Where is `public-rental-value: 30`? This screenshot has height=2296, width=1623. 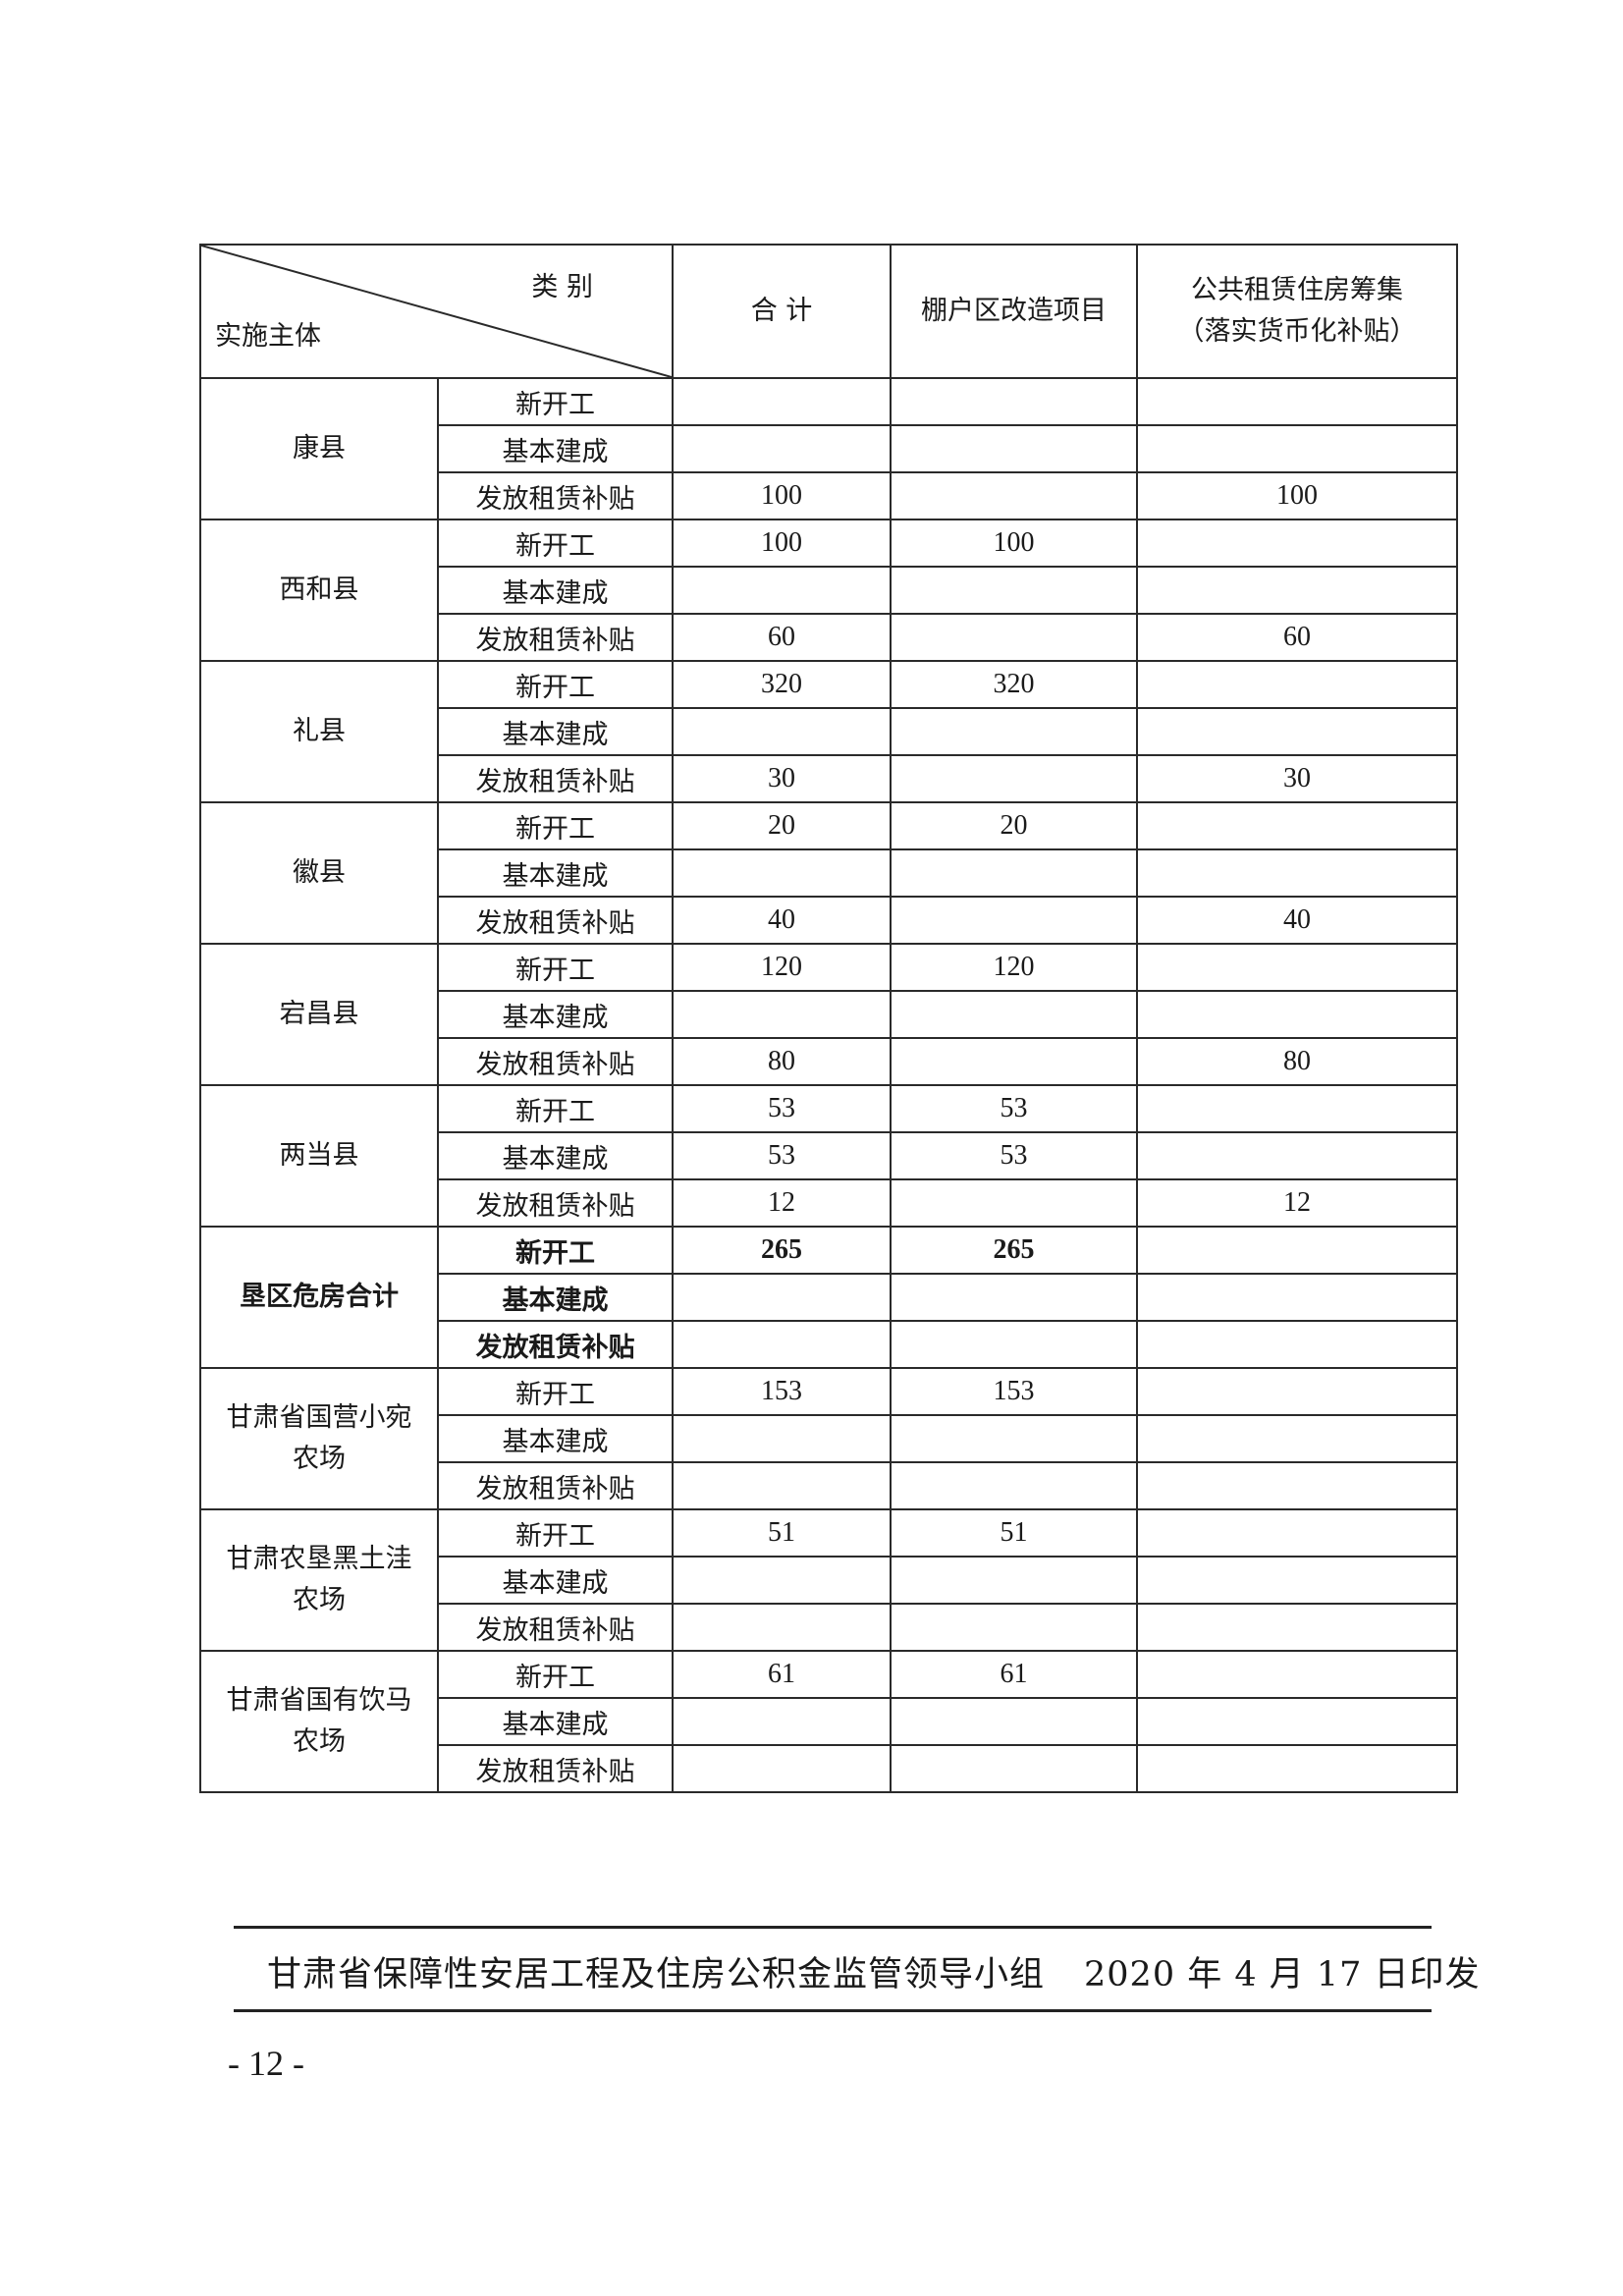 public-rental-value: 30 is located at coordinates (1297, 778).